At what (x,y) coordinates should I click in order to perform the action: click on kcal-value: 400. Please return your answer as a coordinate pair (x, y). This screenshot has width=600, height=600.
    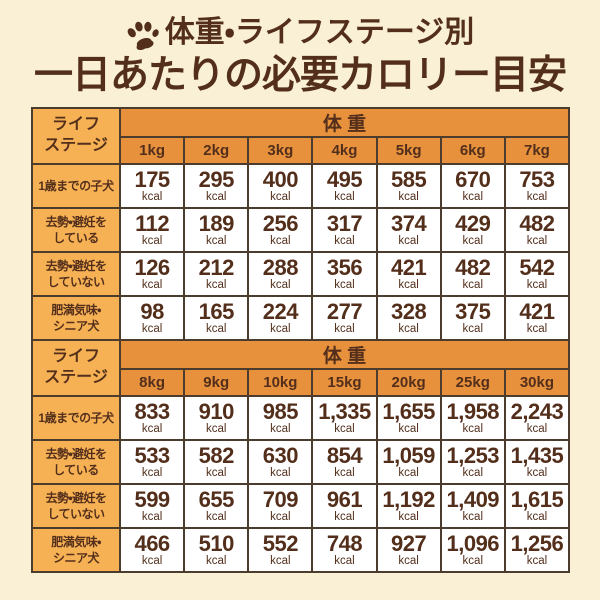
    Looking at the image, I should click on (280, 179).